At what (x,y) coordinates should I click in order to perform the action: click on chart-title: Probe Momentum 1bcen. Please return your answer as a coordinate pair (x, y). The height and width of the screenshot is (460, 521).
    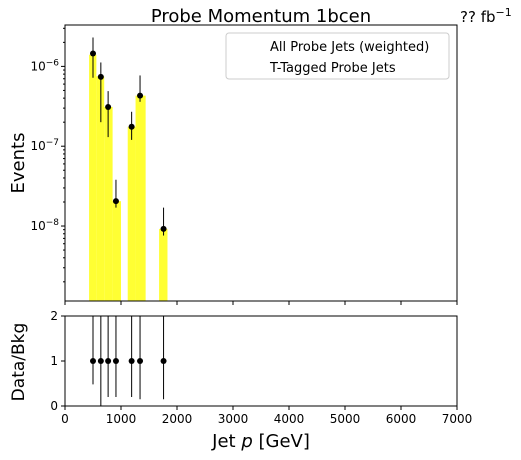
    Looking at the image, I should click on (261, 16).